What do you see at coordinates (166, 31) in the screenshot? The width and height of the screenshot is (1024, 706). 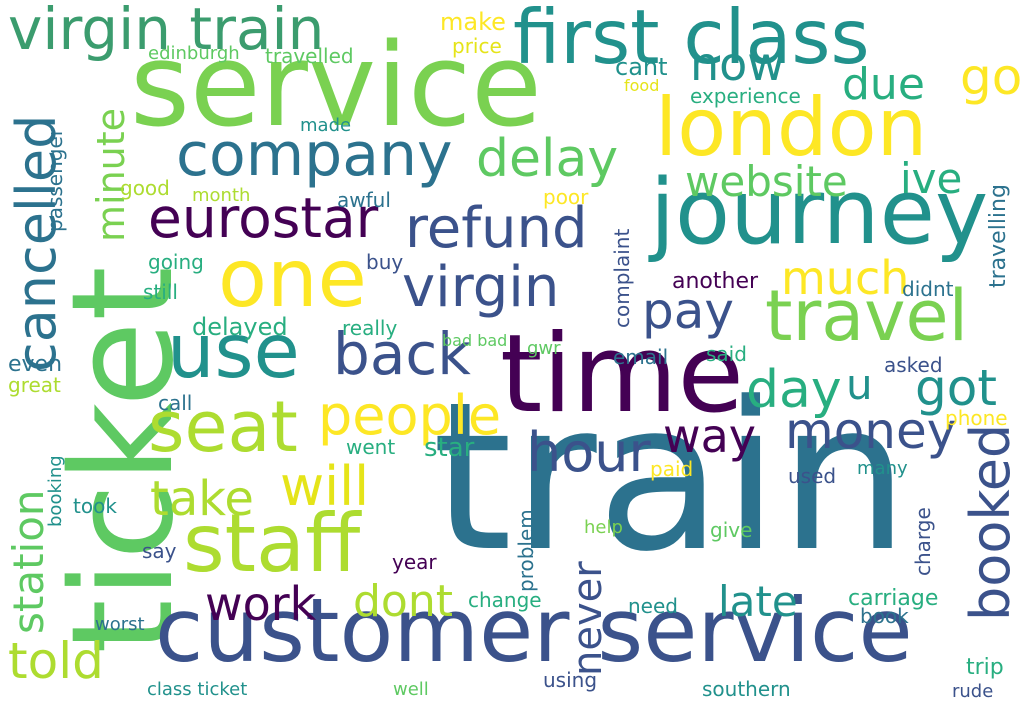 I see `cloud-word: virgin train` at bounding box center [166, 31].